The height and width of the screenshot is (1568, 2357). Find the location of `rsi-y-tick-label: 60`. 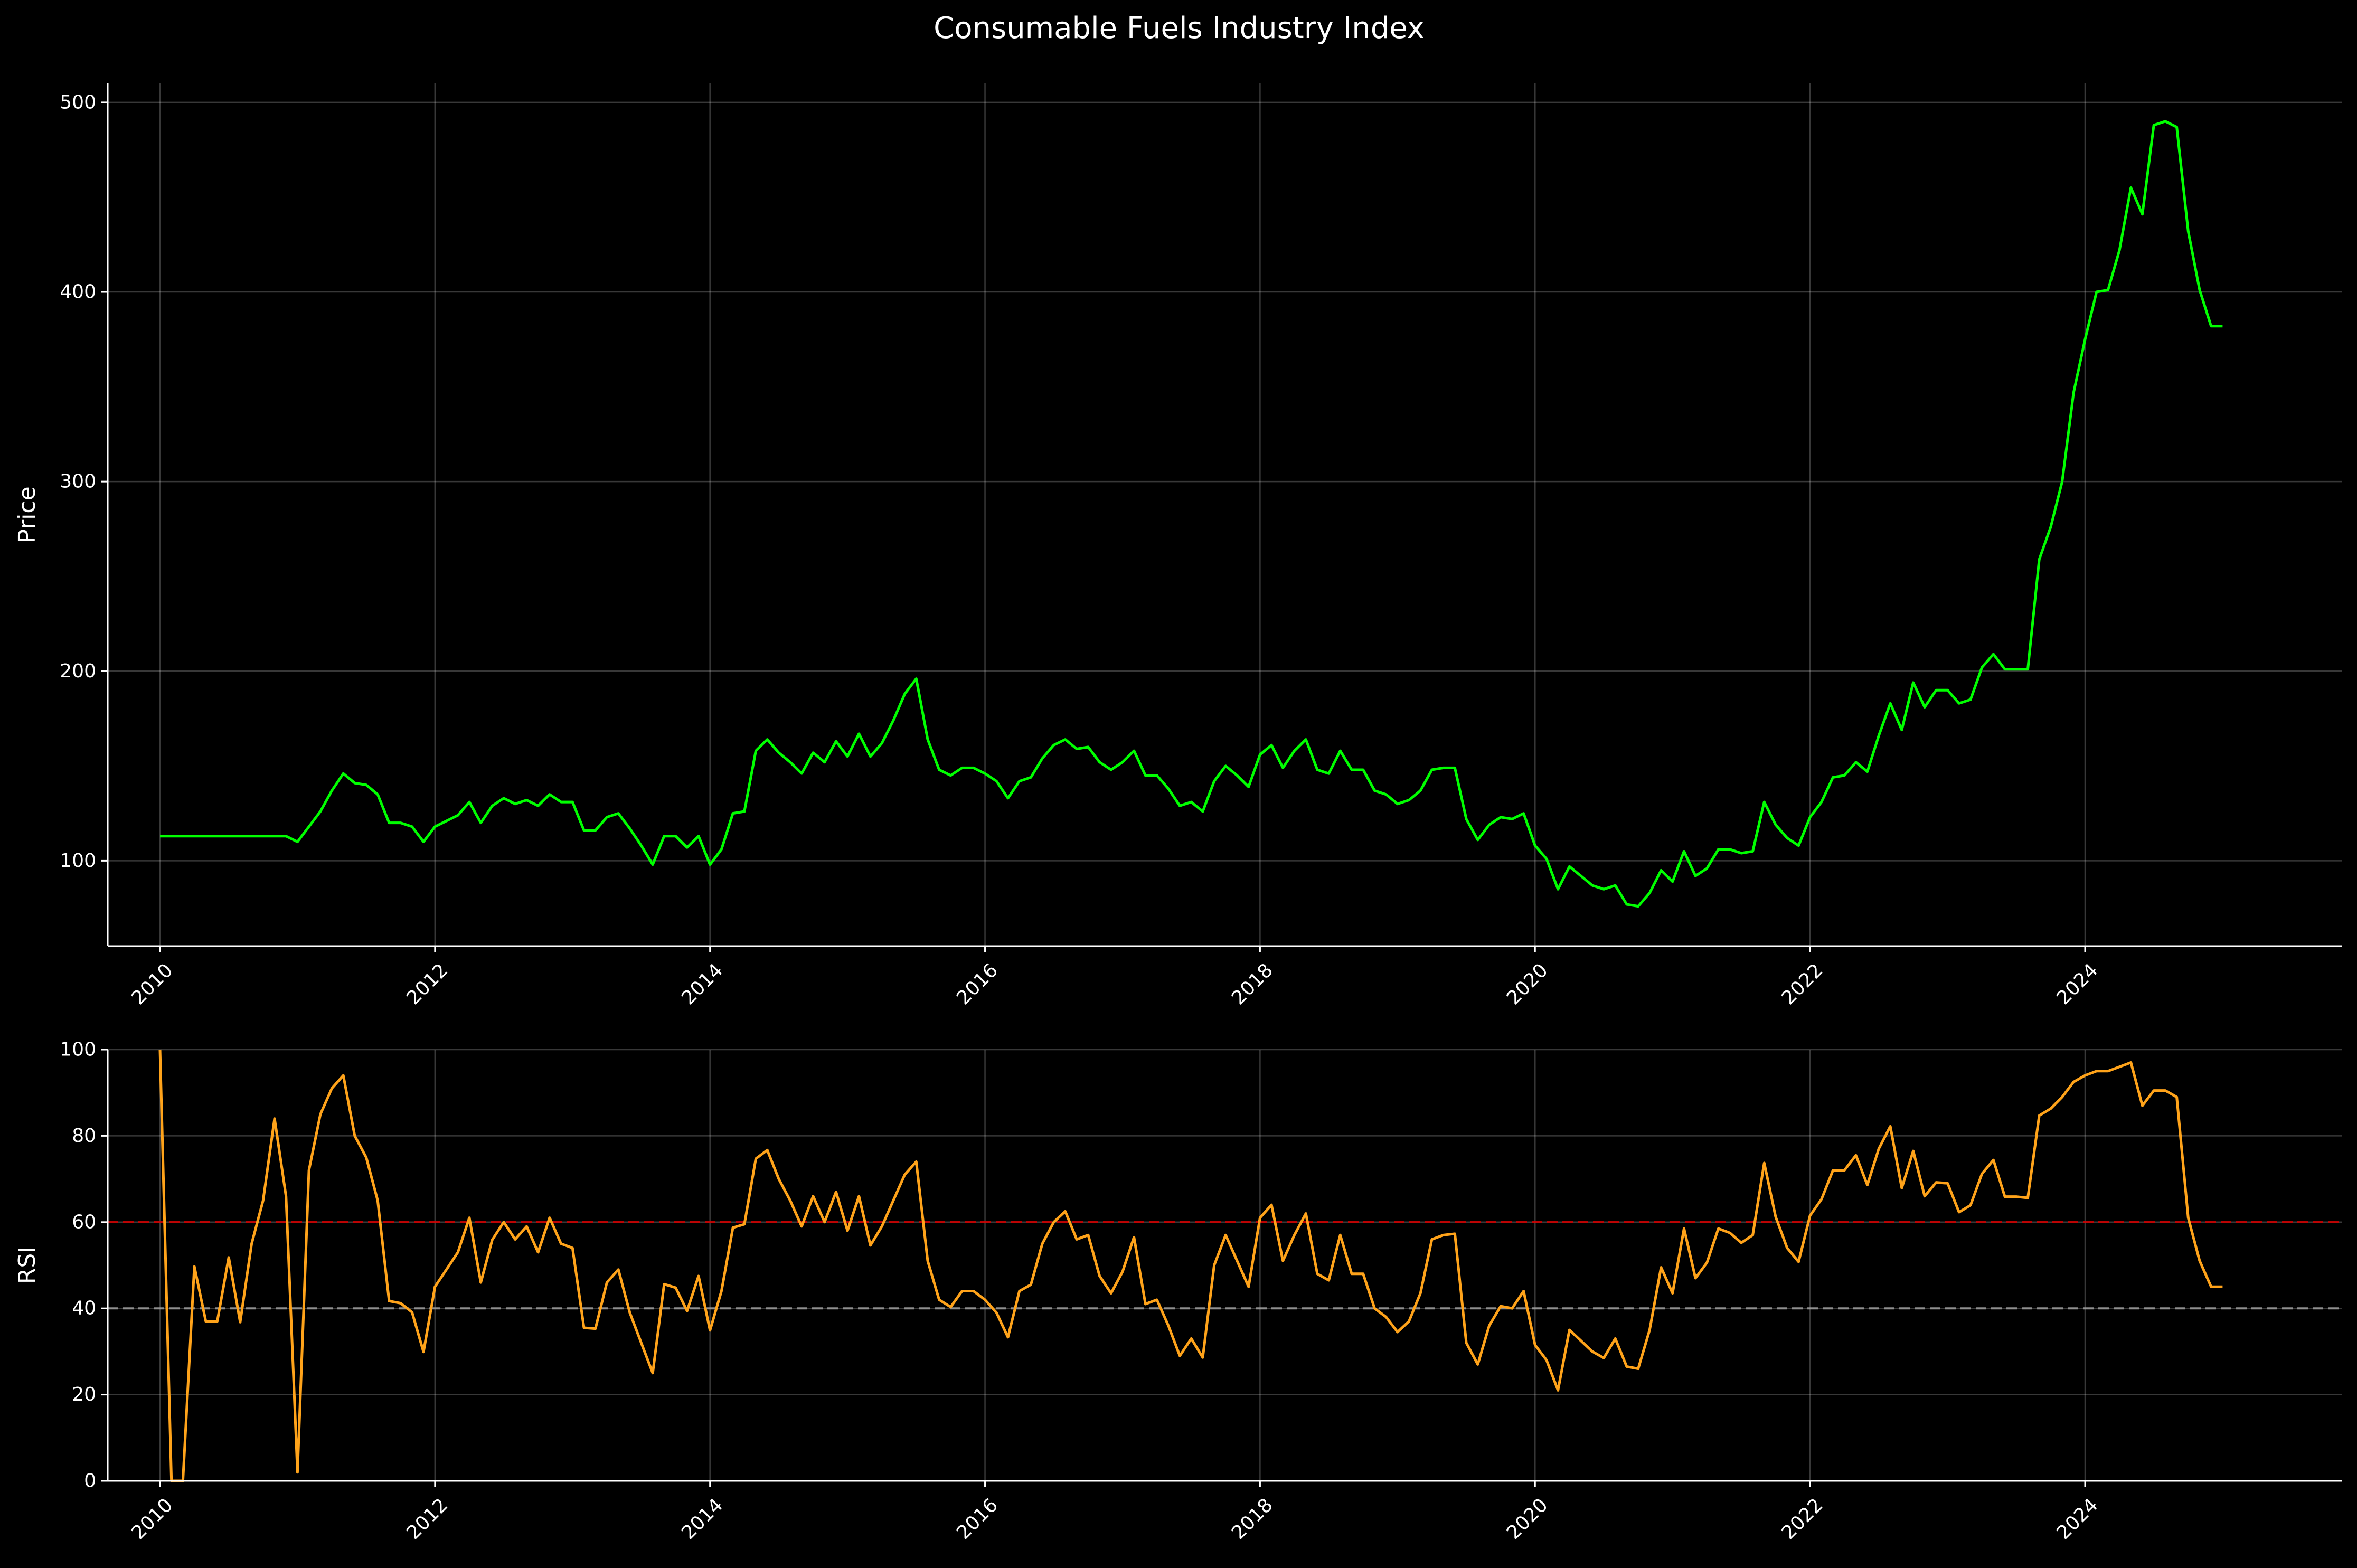

rsi-y-tick-label: 60 is located at coordinates (84, 1222).